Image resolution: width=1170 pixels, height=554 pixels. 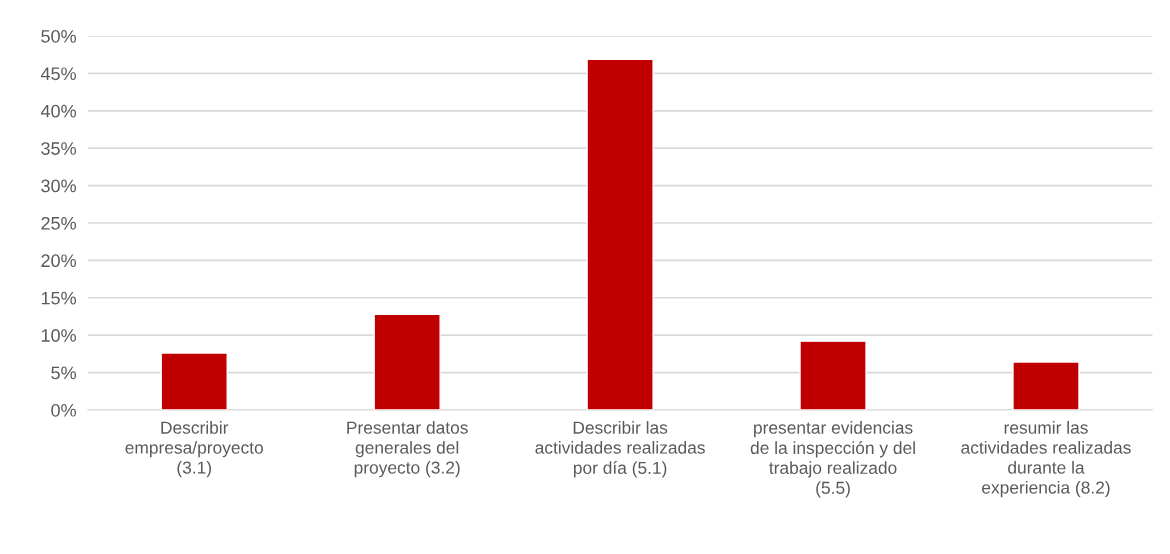 What do you see at coordinates (58, 148) in the screenshot?
I see `y-tick-label: 35%` at bounding box center [58, 148].